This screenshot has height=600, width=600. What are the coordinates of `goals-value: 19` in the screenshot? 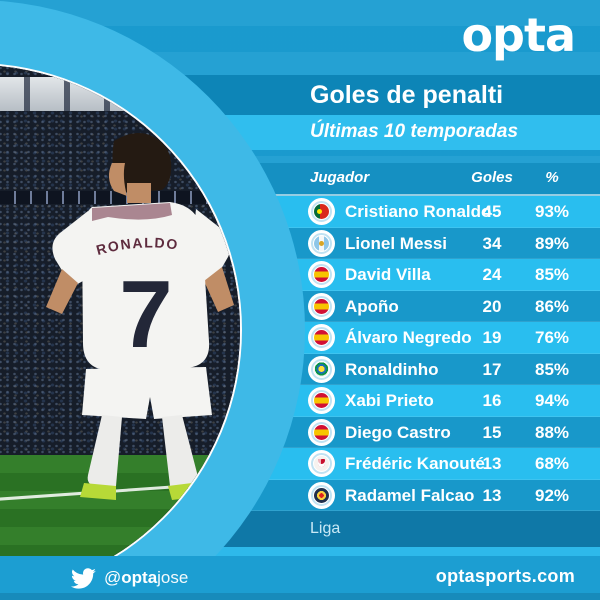 It's located at (492, 337).